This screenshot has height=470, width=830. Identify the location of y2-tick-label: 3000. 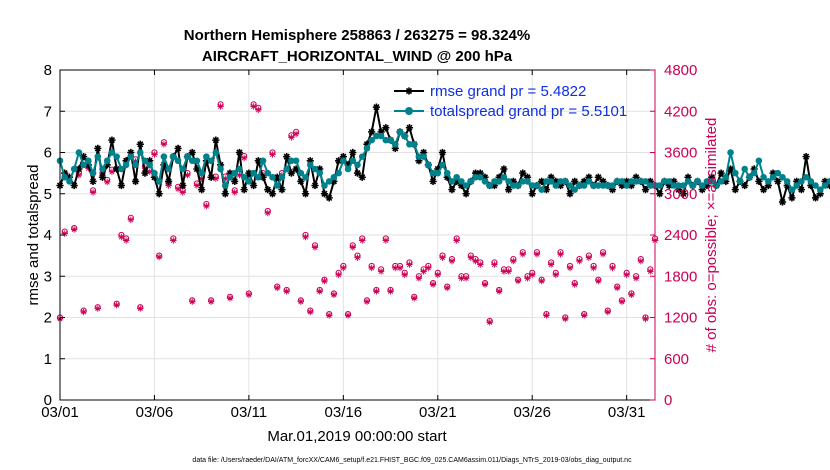
(680, 194).